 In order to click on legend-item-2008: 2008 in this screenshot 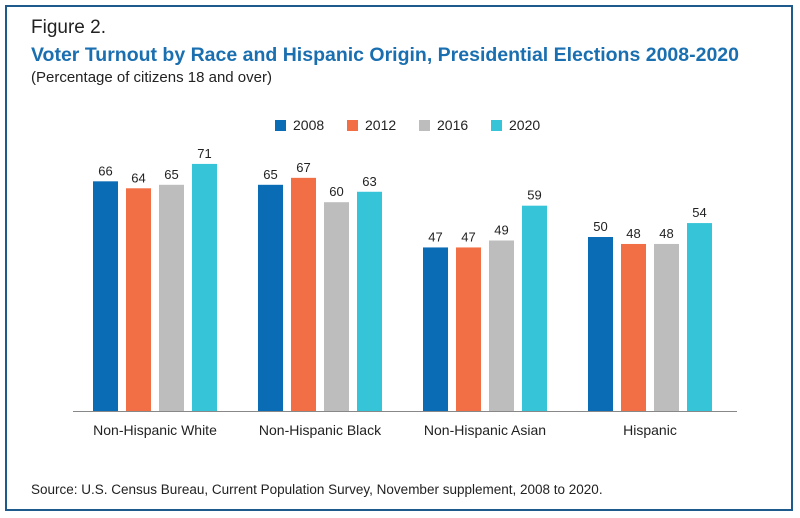, I will do `click(299, 125)`.